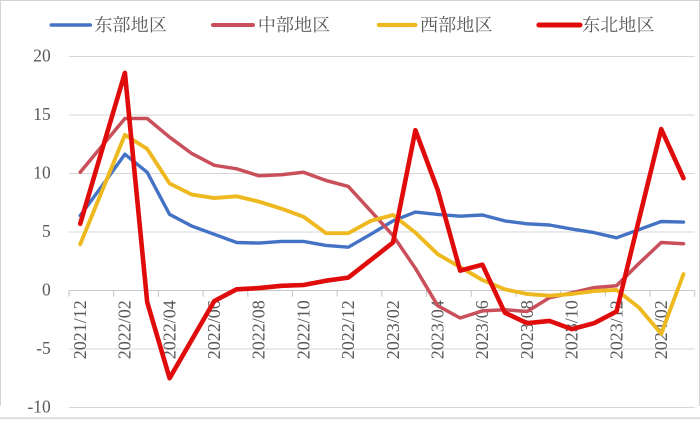  What do you see at coordinates (482, 329) in the screenshot?
I see `svg-text: 2023/06` at bounding box center [482, 329].